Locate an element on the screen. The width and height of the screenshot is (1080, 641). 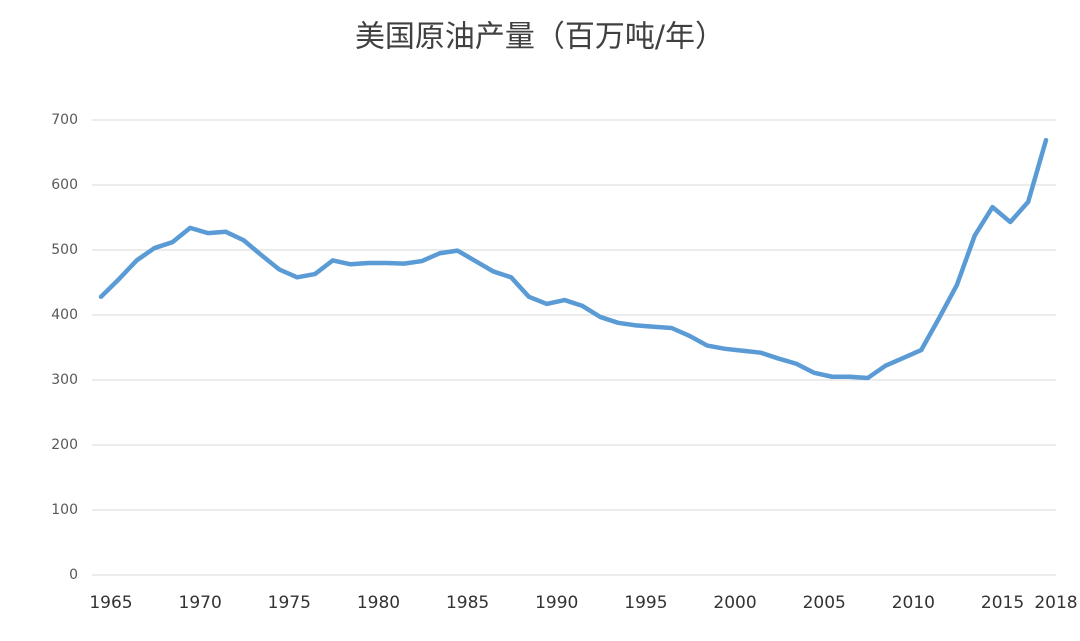
x-tick-label: 1995 is located at coordinates (645, 603).